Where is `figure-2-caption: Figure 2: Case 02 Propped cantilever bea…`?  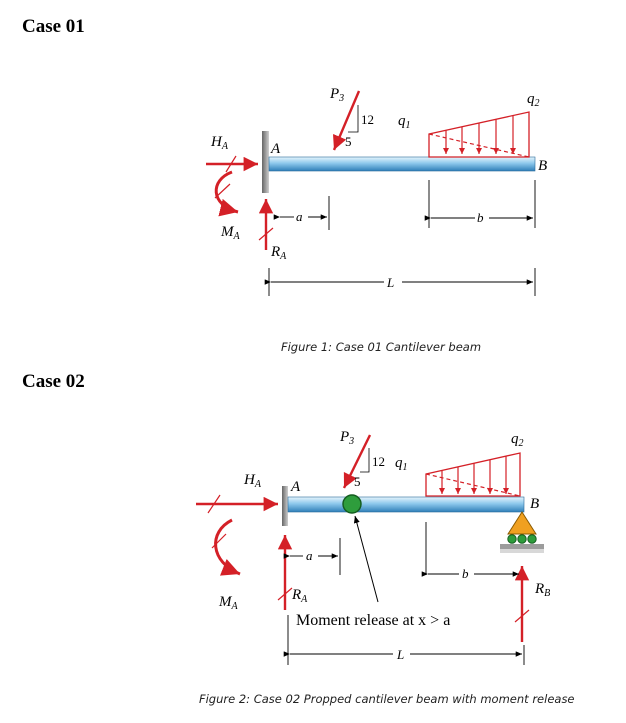
figure-2-caption: Figure 2: Case 02 Propped cantilever bea… is located at coordinates (387, 699).